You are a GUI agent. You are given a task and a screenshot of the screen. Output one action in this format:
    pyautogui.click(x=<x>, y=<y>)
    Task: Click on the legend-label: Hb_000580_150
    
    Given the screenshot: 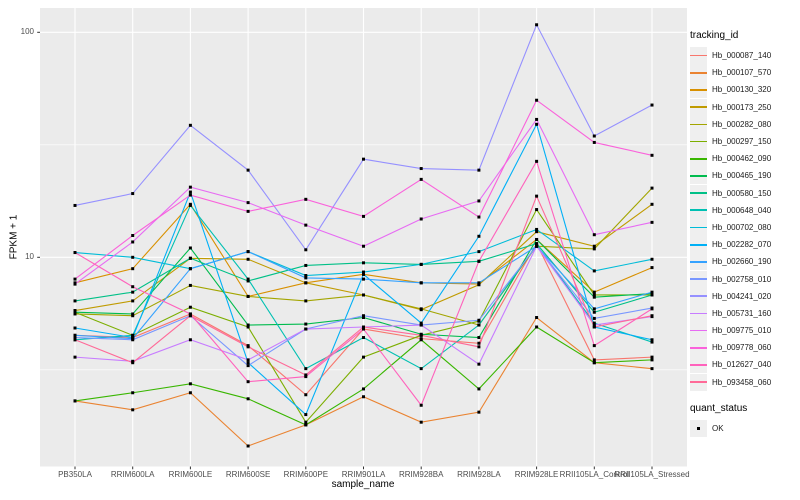 What is the action you would take?
    pyautogui.click(x=742, y=193)
    